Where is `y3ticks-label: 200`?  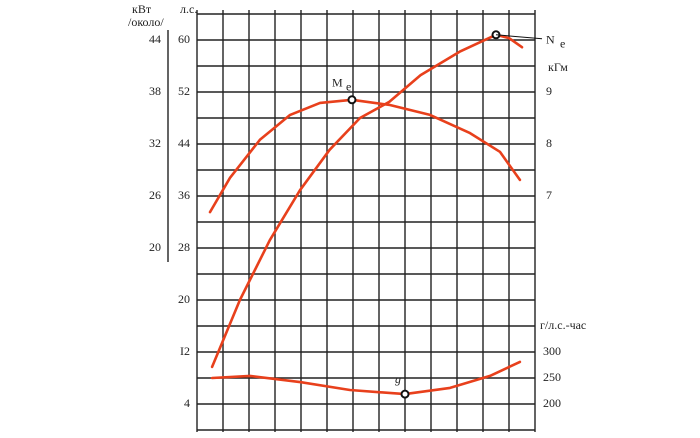 y3ticks-label: 200 is located at coordinates (552, 403).